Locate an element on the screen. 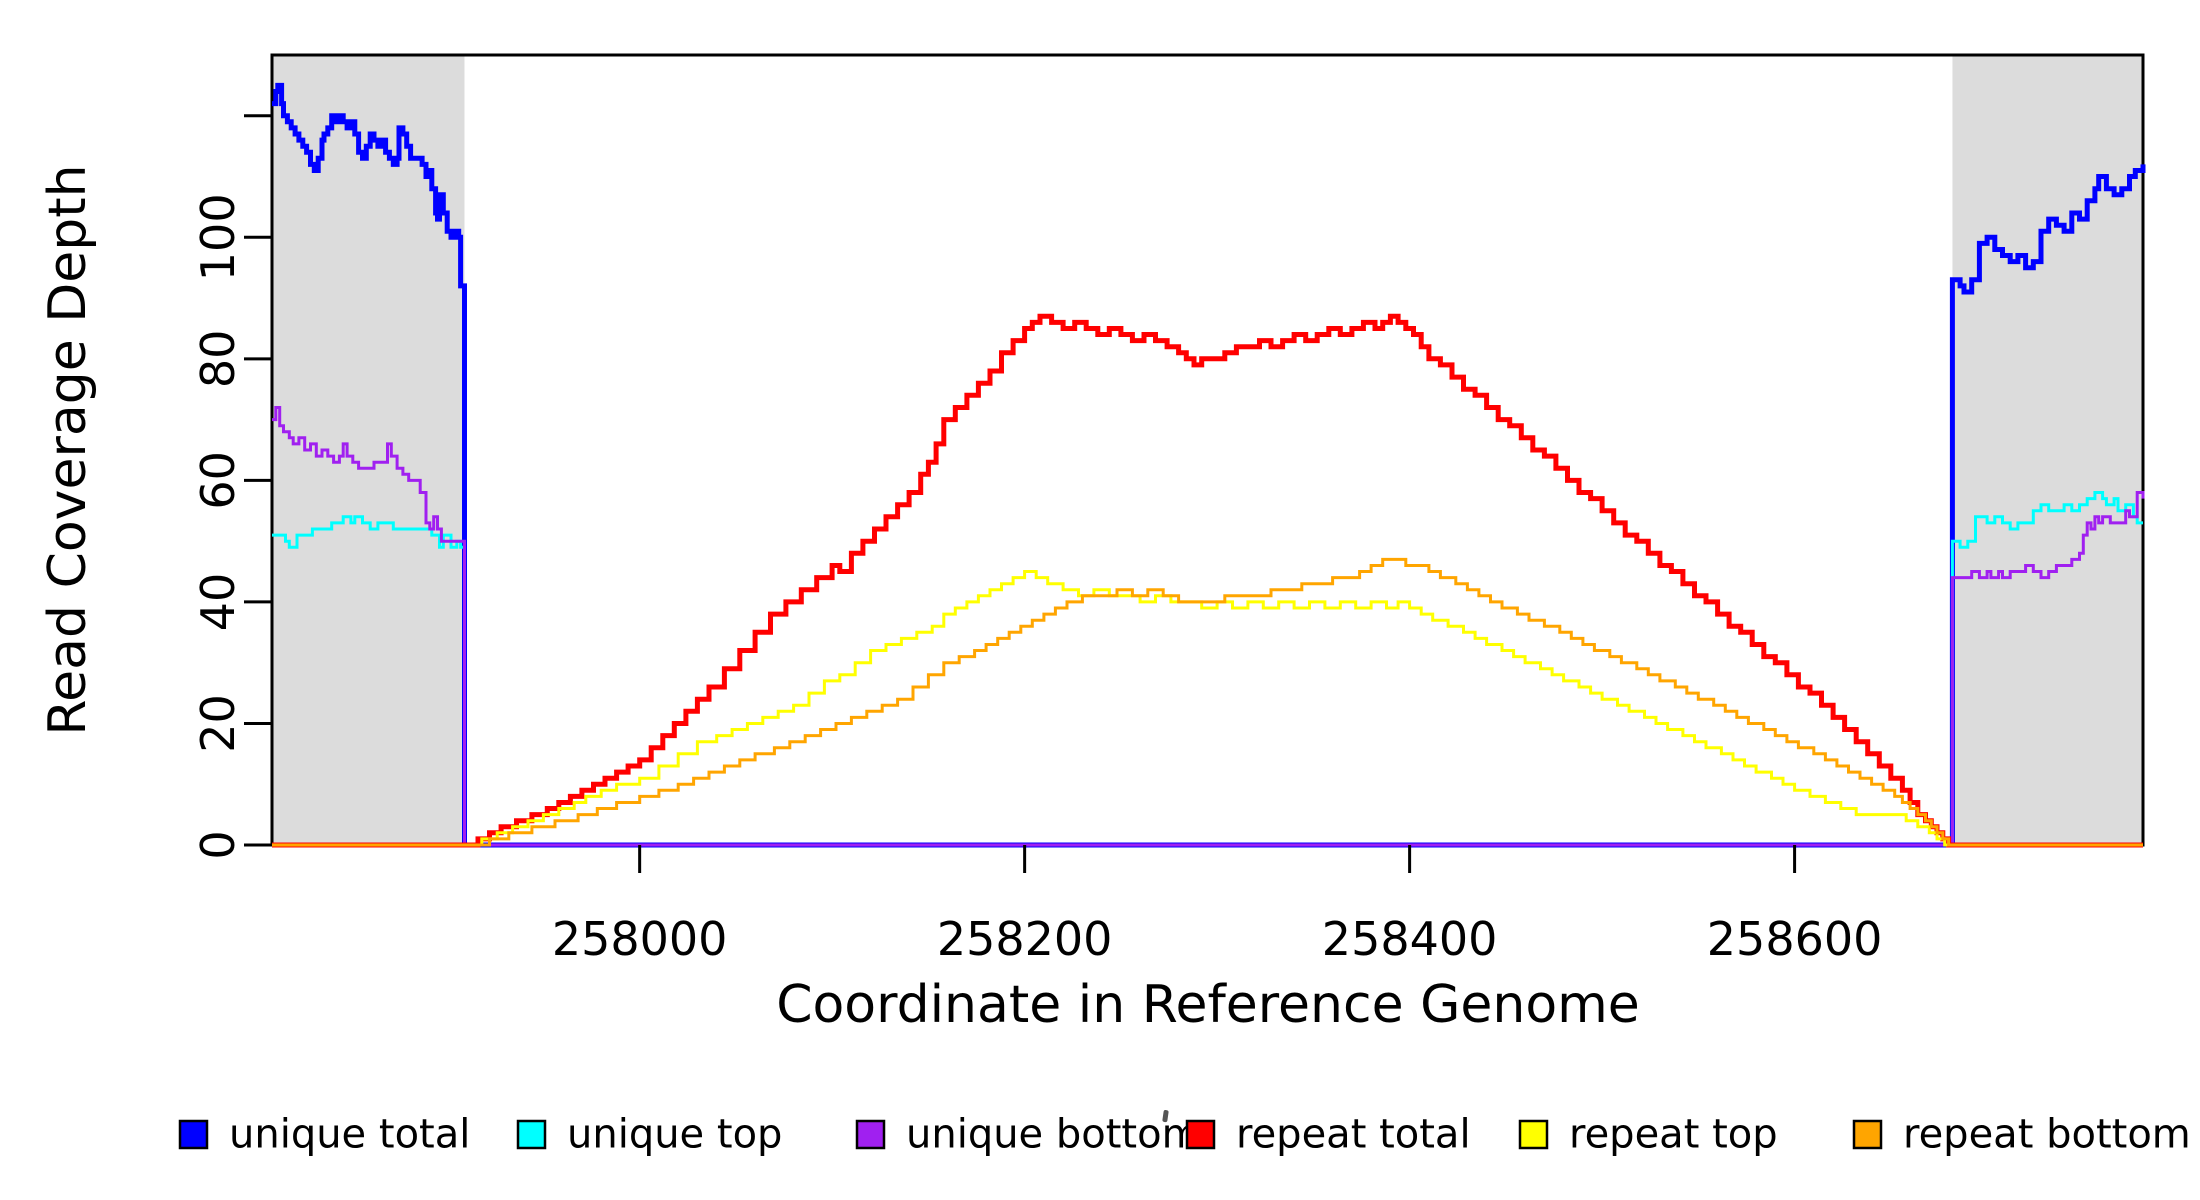 The width and height of the screenshot is (2200, 1200). x-tick-label: 258000 is located at coordinates (640, 939).